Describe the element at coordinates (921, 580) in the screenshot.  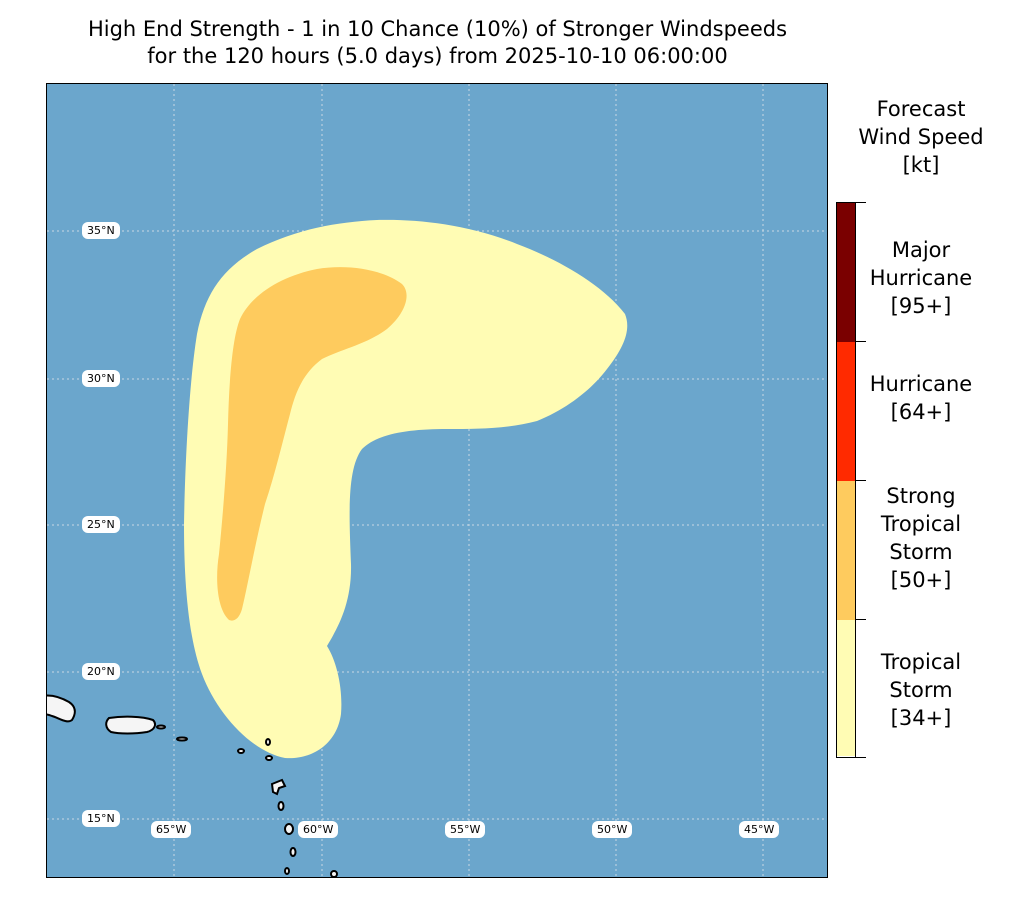
I see `label-line: [50+]` at that location.